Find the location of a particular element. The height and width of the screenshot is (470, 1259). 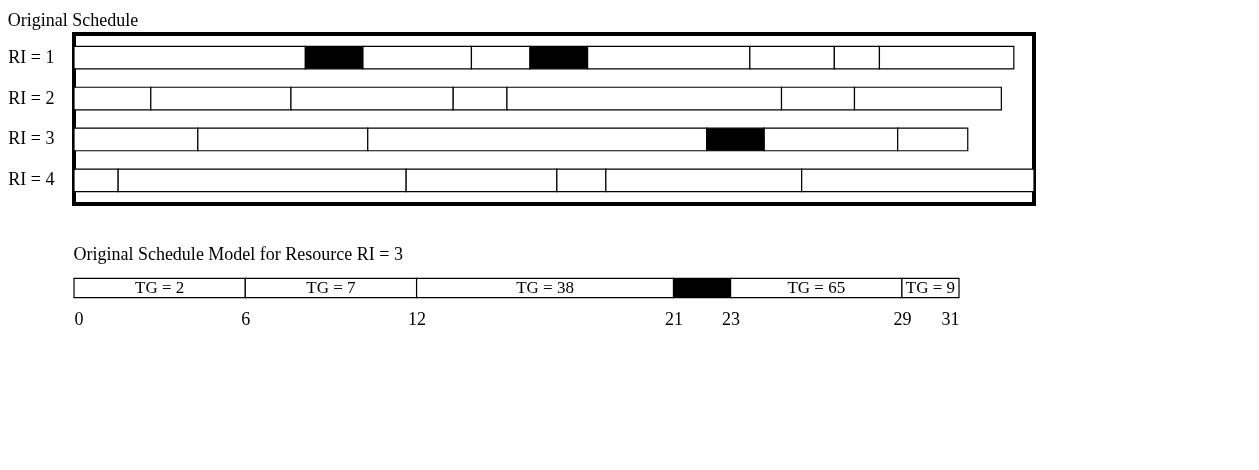

x-tick-label: 0 is located at coordinates (79, 318).